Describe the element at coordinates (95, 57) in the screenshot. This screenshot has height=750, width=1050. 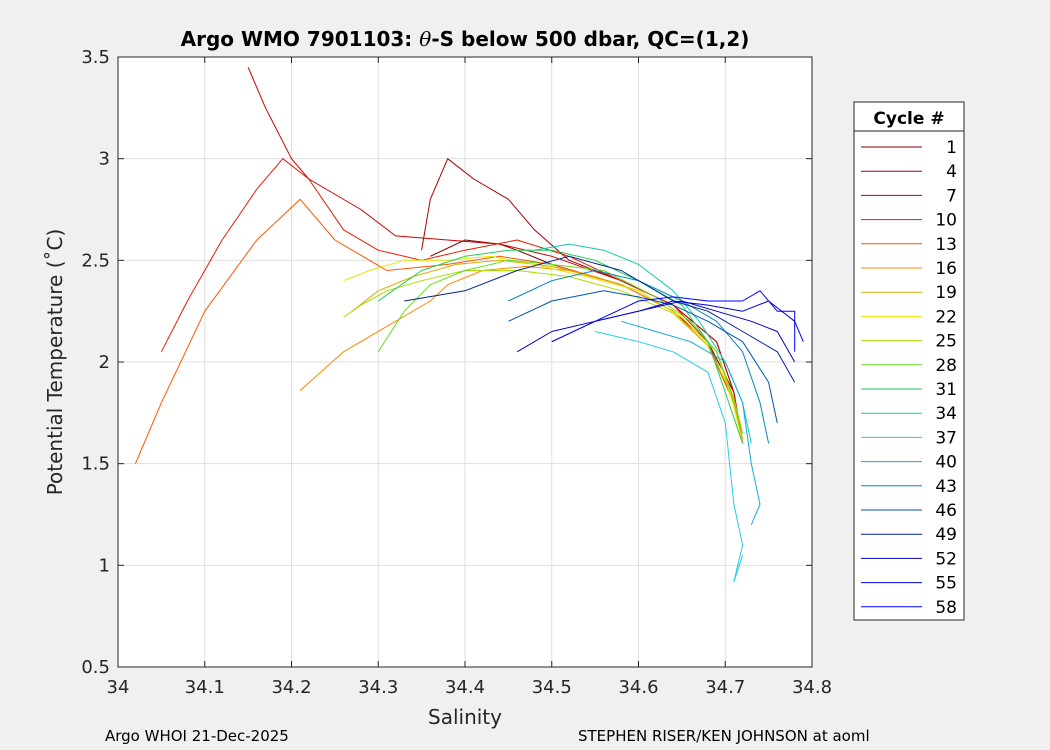
I see `y-tick-label: 3.5` at that location.